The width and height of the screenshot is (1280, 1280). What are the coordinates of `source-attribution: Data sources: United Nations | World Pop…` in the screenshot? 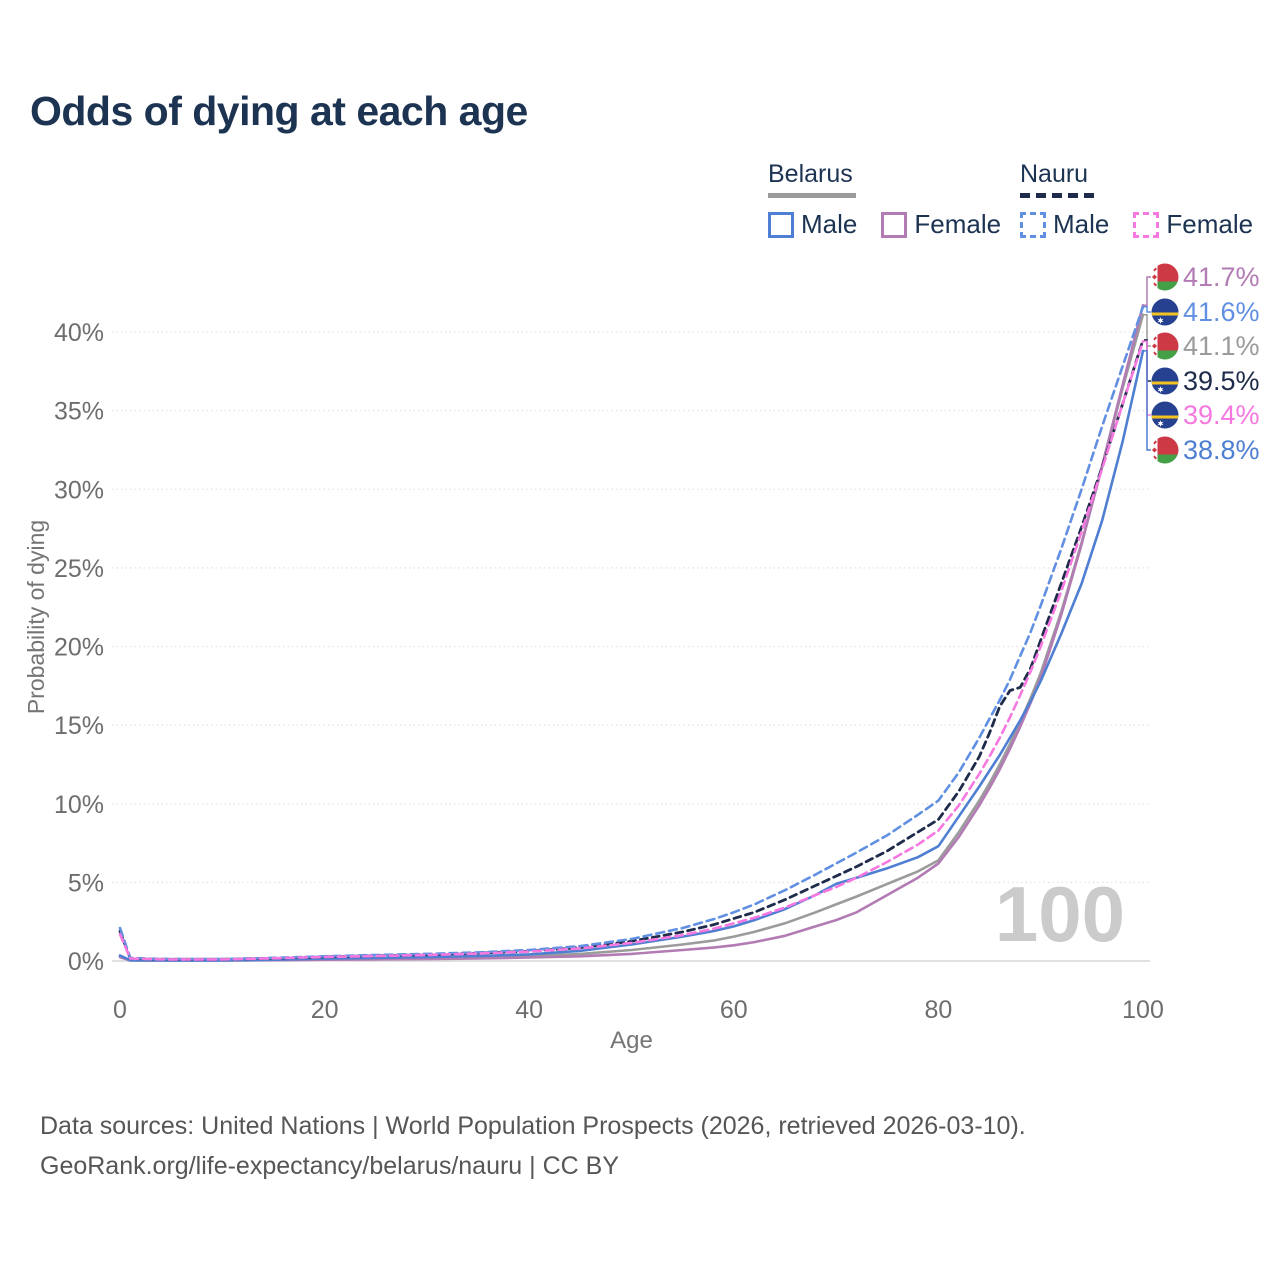 It's located at (533, 1146).